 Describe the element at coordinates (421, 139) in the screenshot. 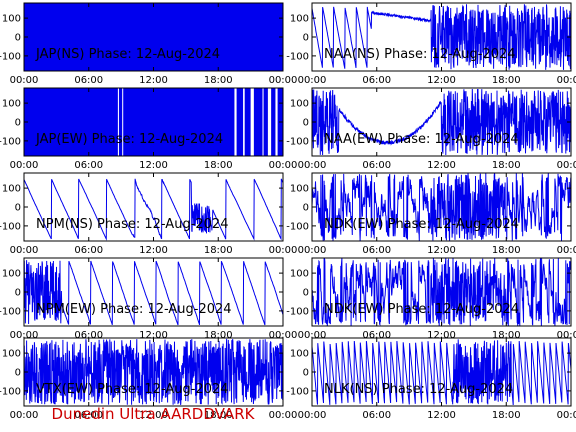

I see `panel-title: NAA(EW) Phase: 12-Aug-2024` at that location.